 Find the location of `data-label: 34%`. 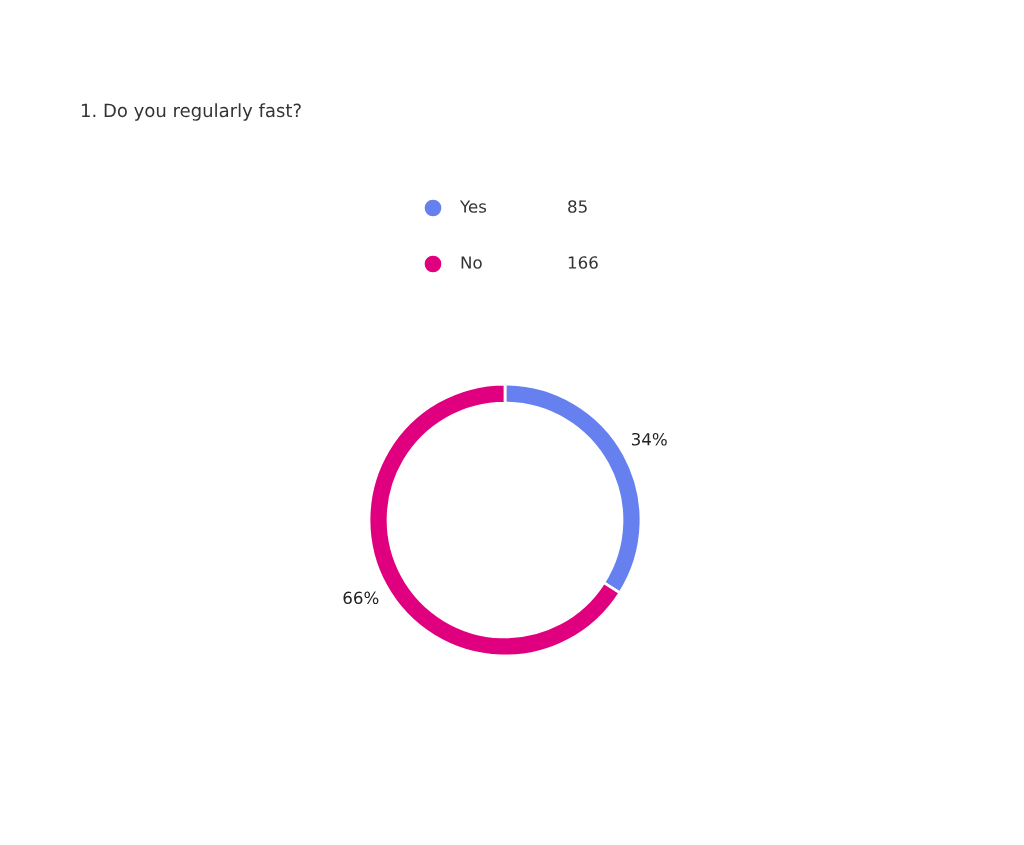

data-label: 34% is located at coordinates (649, 439).